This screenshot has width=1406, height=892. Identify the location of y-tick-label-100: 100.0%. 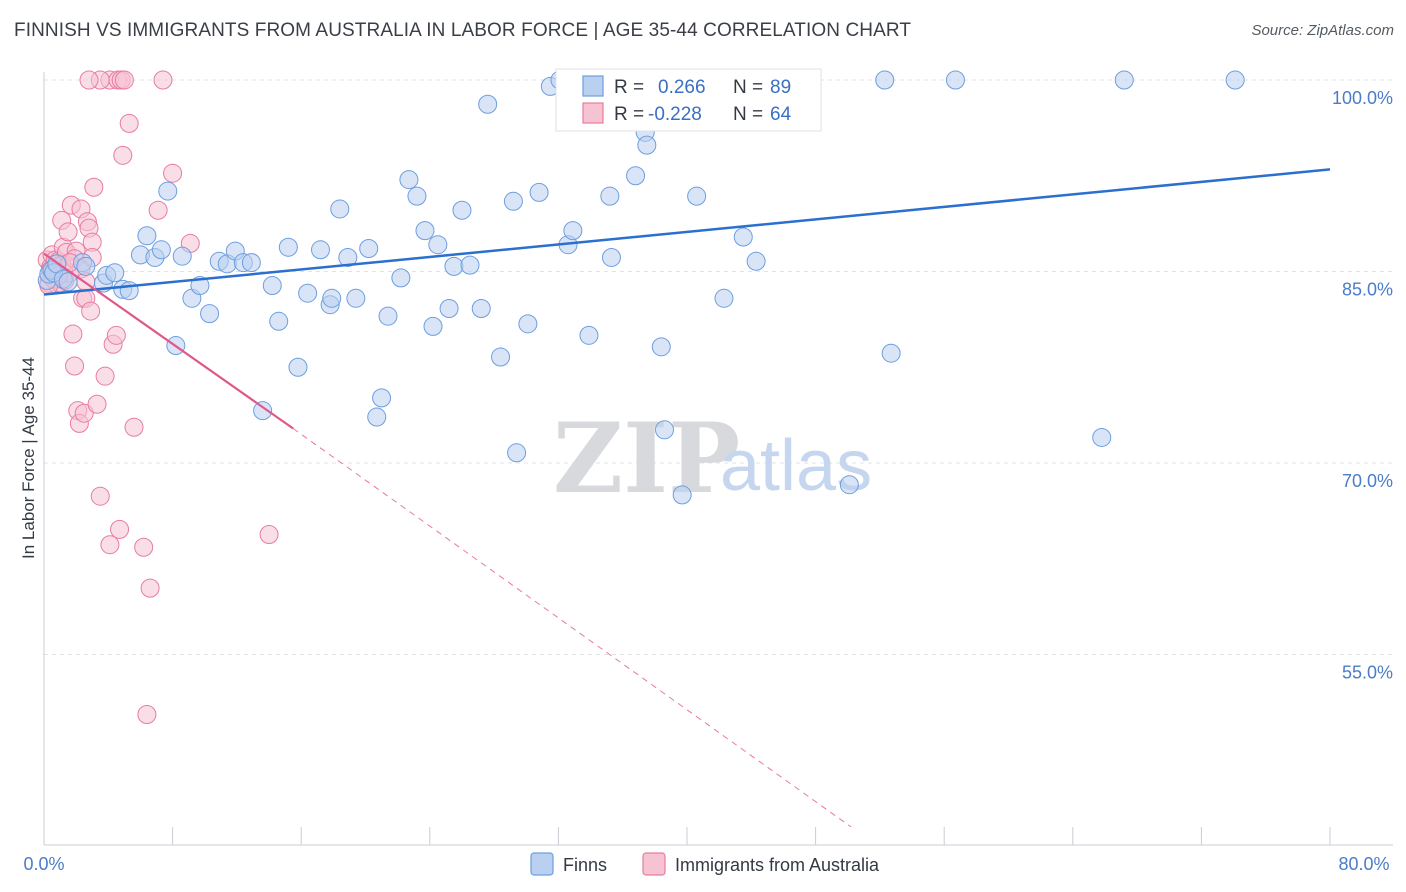
(1362, 98).